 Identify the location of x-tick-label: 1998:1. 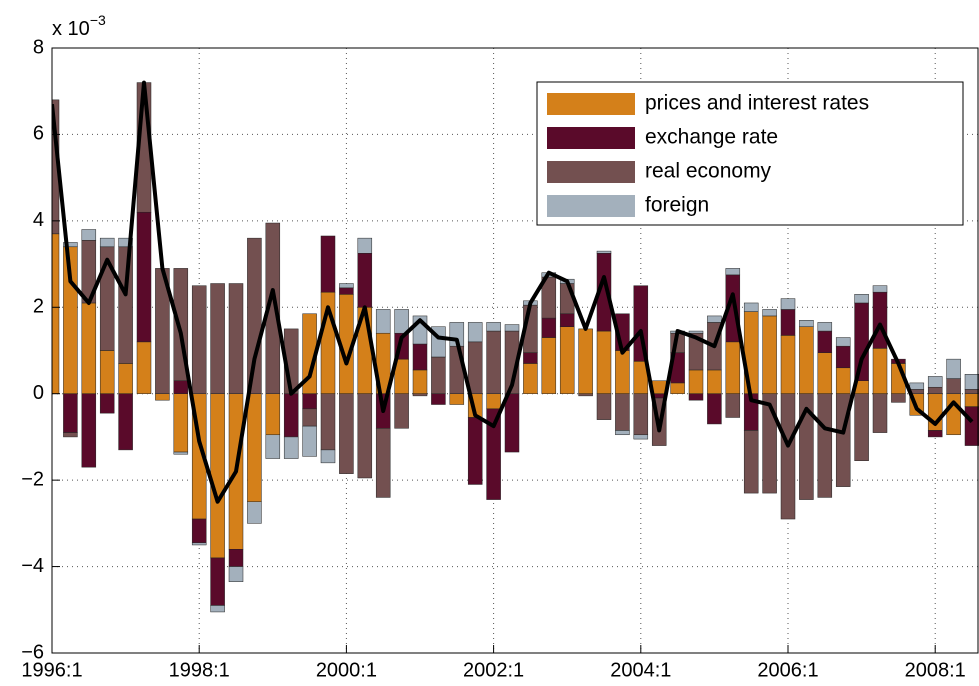
(199, 670).